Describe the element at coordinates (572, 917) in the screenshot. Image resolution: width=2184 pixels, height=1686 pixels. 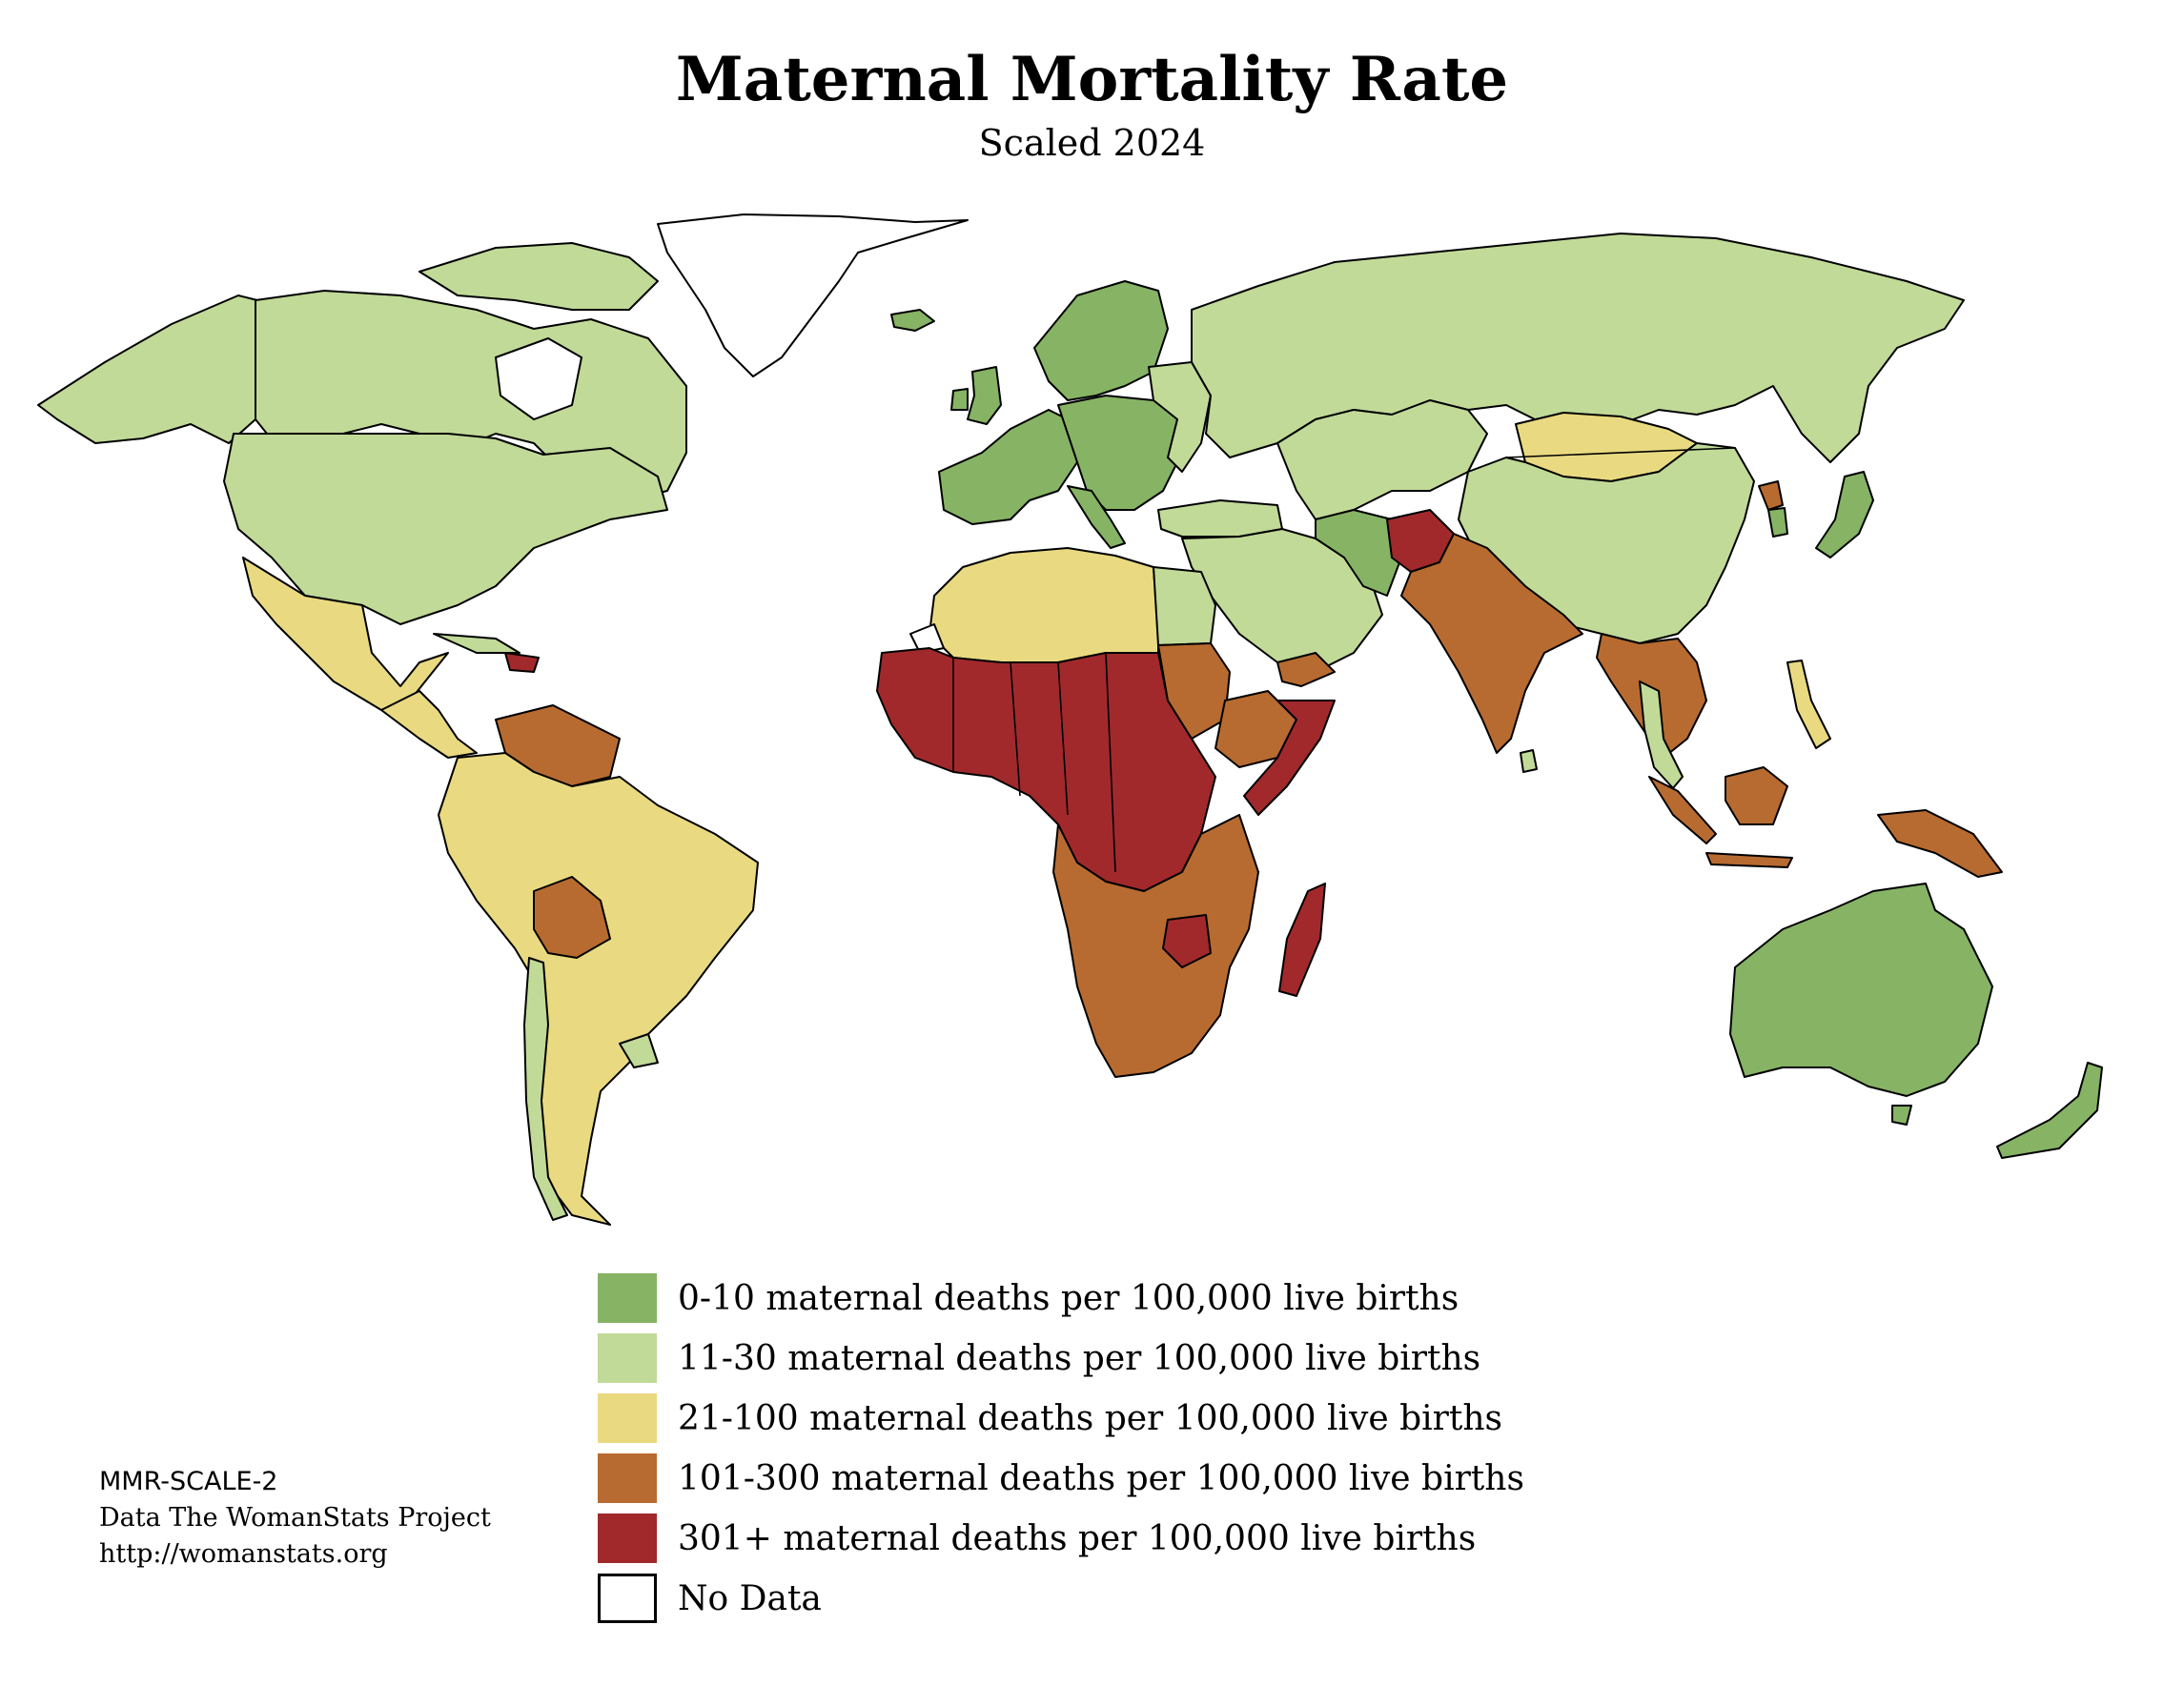
I see `region-bolivia` at that location.